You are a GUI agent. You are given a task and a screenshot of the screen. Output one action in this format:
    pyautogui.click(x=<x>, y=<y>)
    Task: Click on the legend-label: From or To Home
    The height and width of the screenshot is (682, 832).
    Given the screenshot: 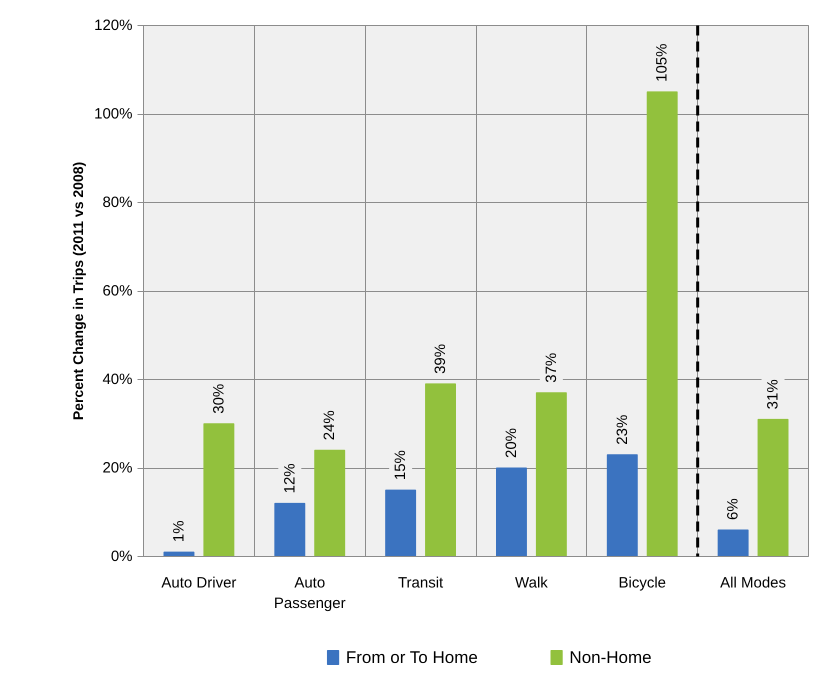 What is the action you would take?
    pyautogui.click(x=412, y=657)
    